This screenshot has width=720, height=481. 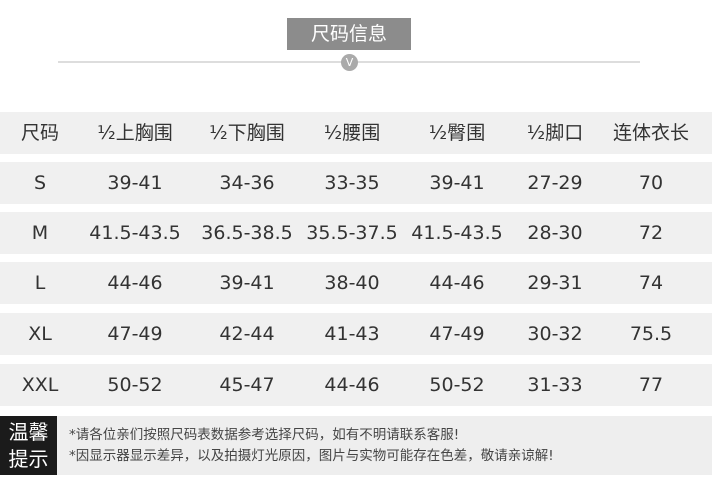 What do you see at coordinates (40, 283) in the screenshot?
I see `table-cell: L` at bounding box center [40, 283].